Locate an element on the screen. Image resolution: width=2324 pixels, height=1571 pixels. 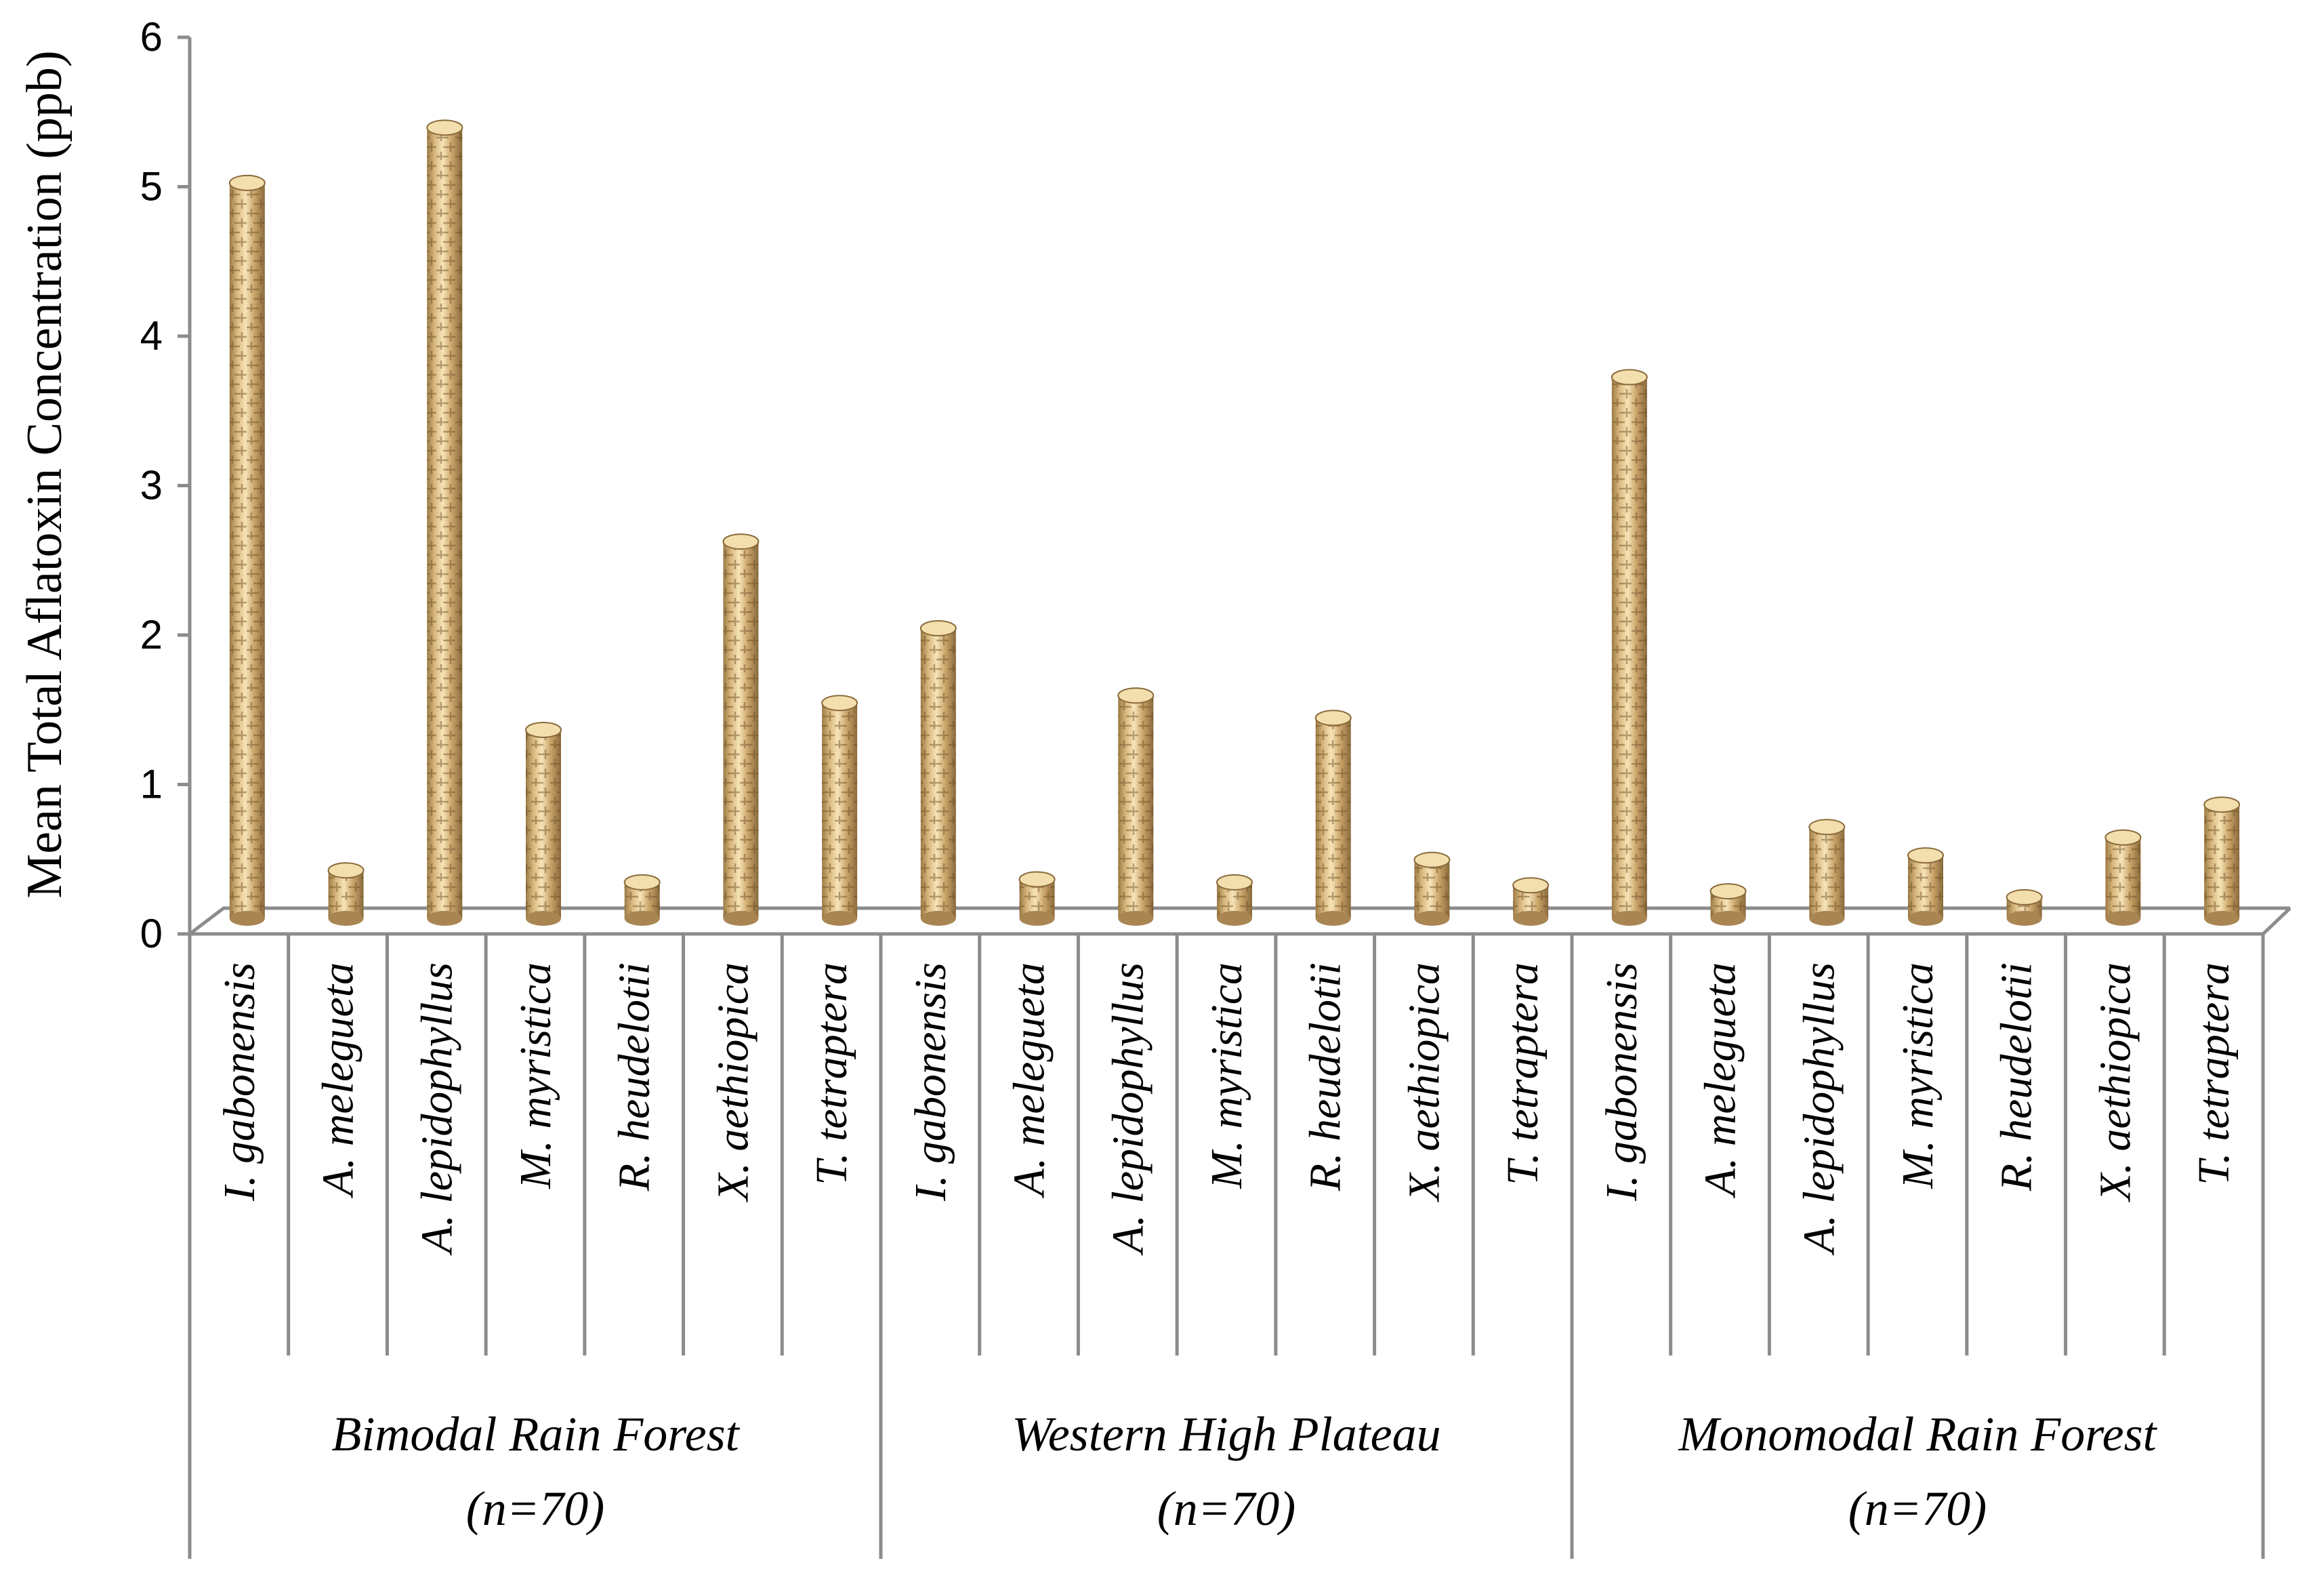
group-label: Western High Plateau is located at coordinates (1226, 1434).